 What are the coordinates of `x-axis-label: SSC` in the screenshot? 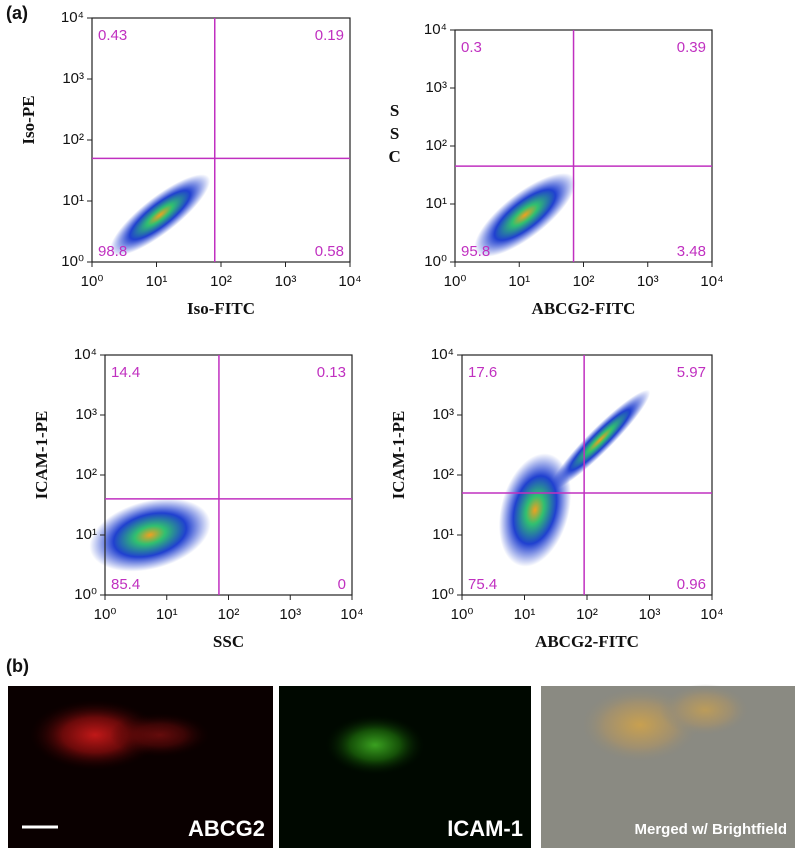 It's located at (228, 641).